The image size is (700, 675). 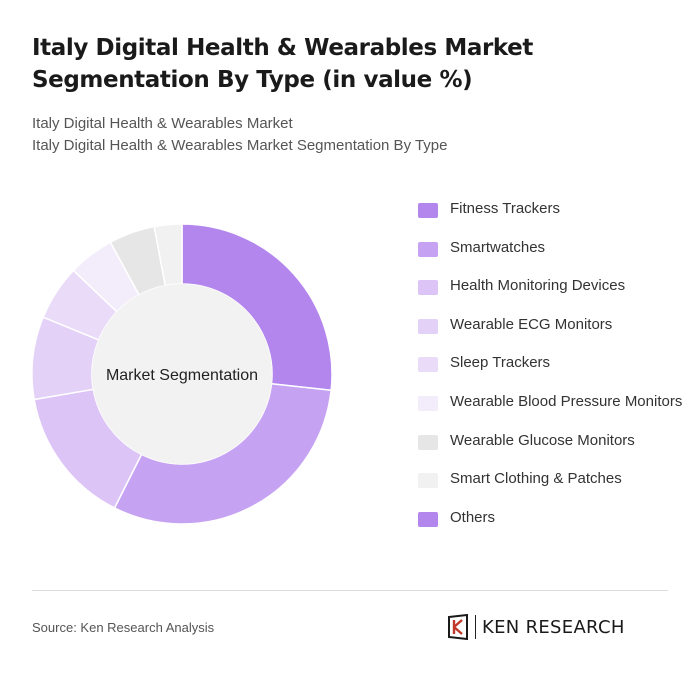 I want to click on legend-item-wearable-glucose-monitors: Wearable Glucose Monitors, so click(x=553, y=441).